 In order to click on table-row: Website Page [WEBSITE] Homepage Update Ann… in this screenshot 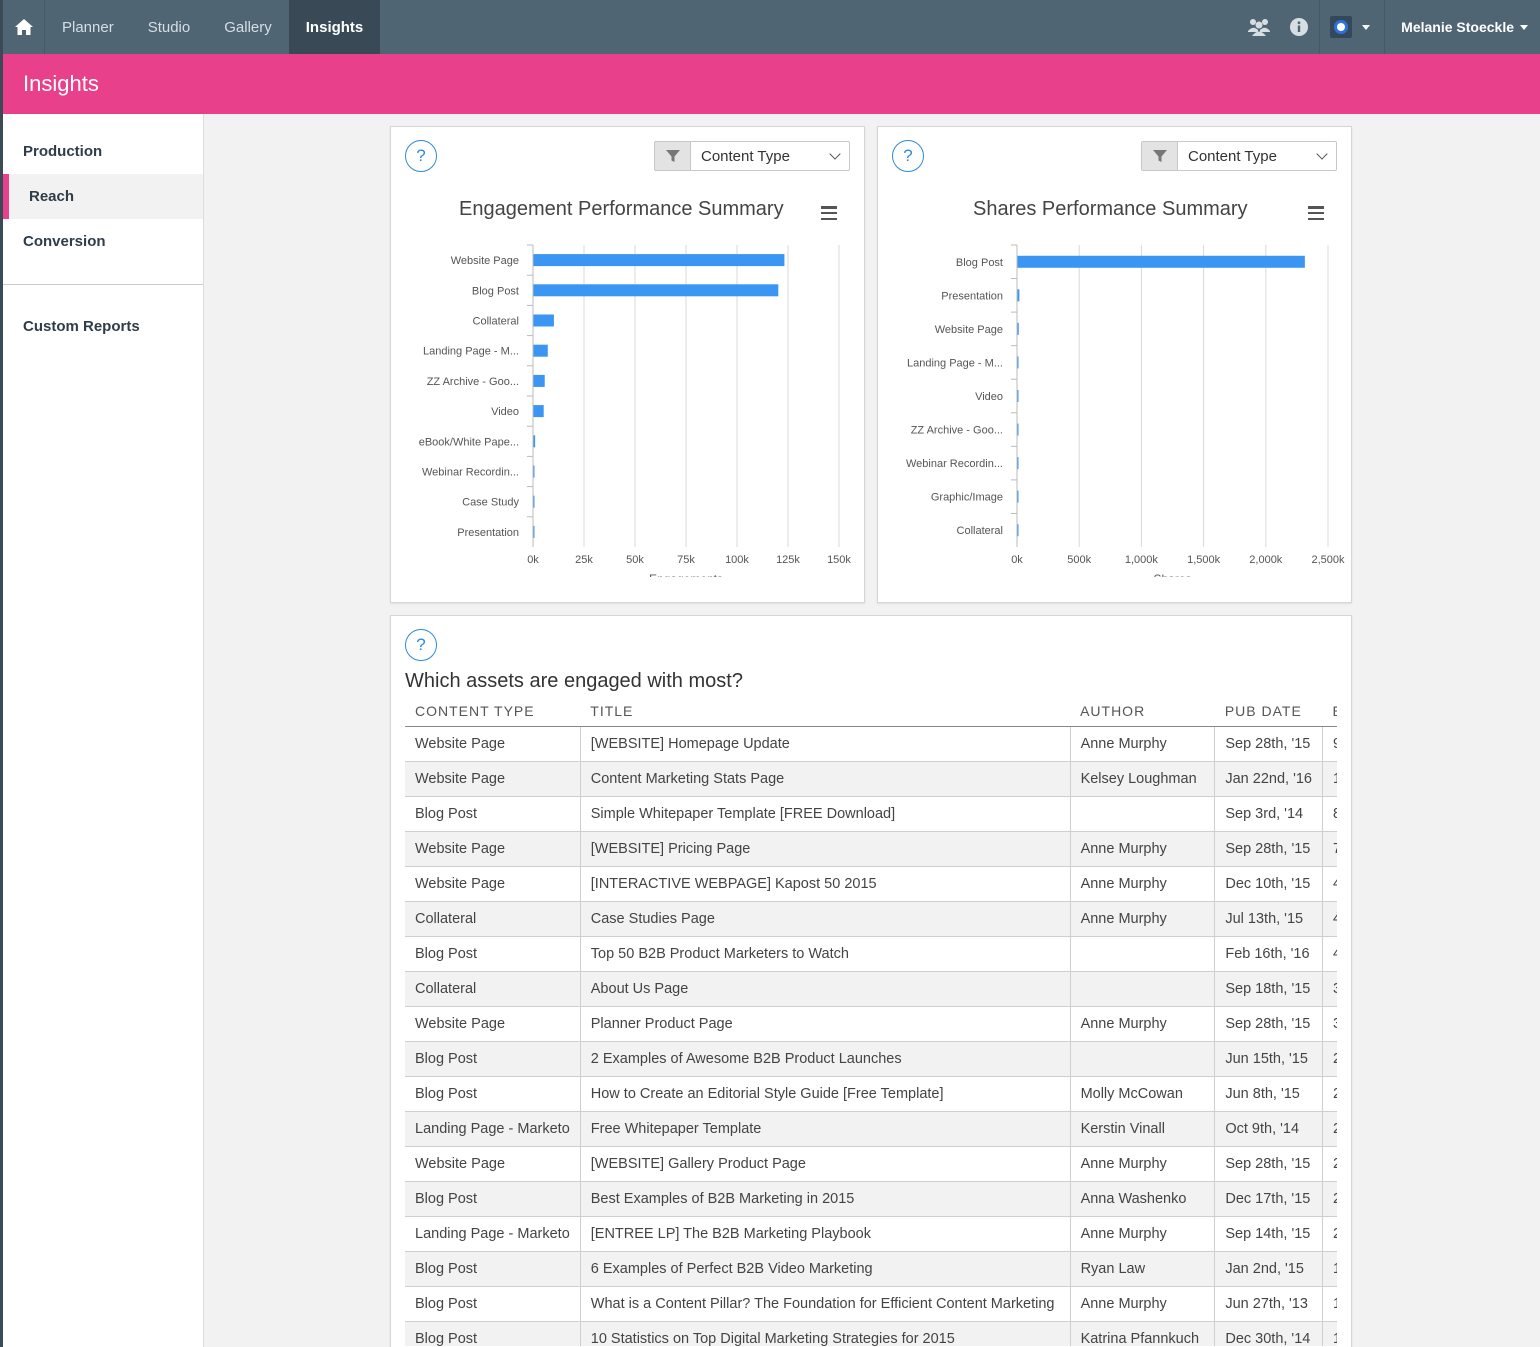, I will do `click(871, 743)`.